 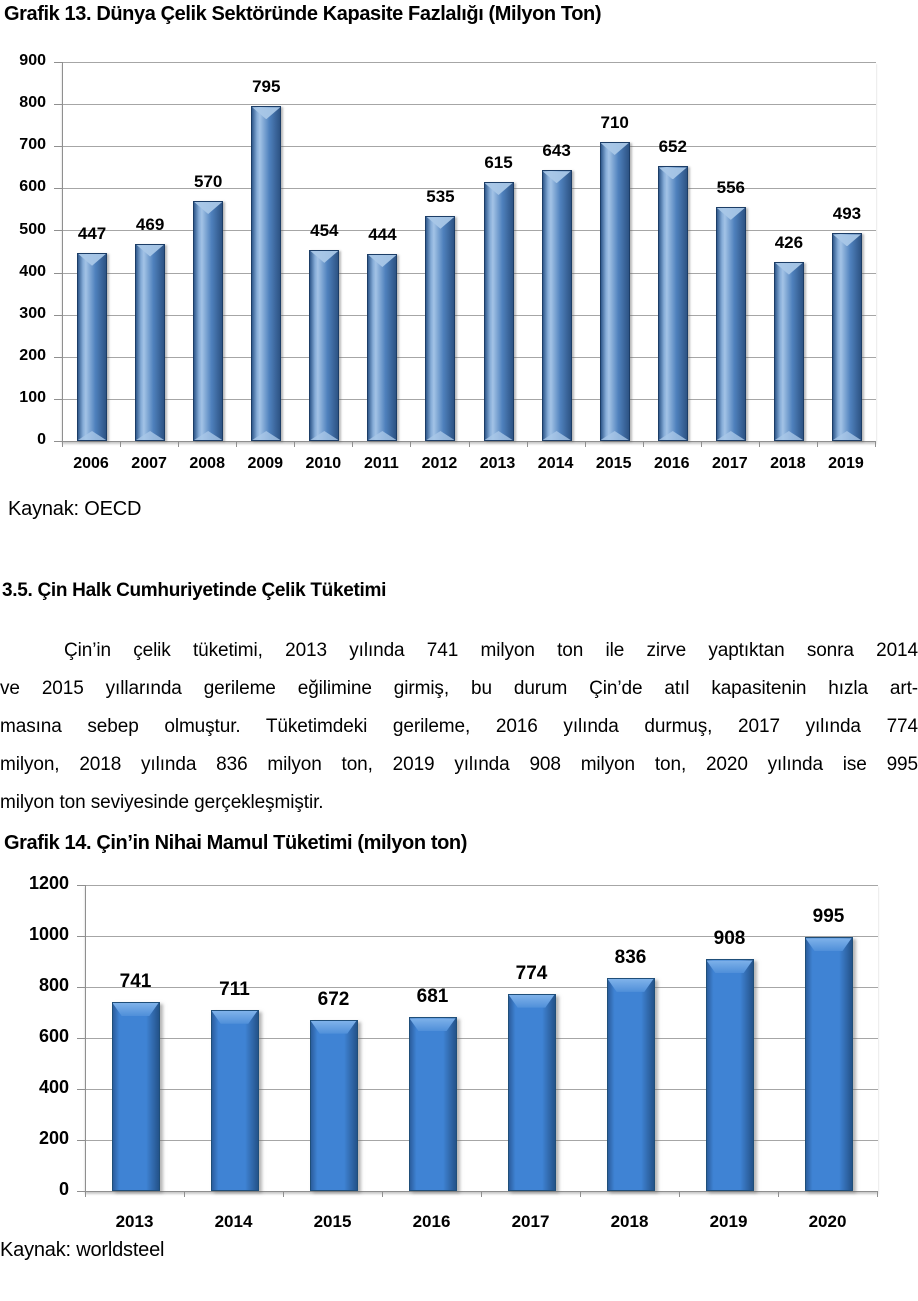 I want to click on bar-value-label: 447, so click(x=92, y=233).